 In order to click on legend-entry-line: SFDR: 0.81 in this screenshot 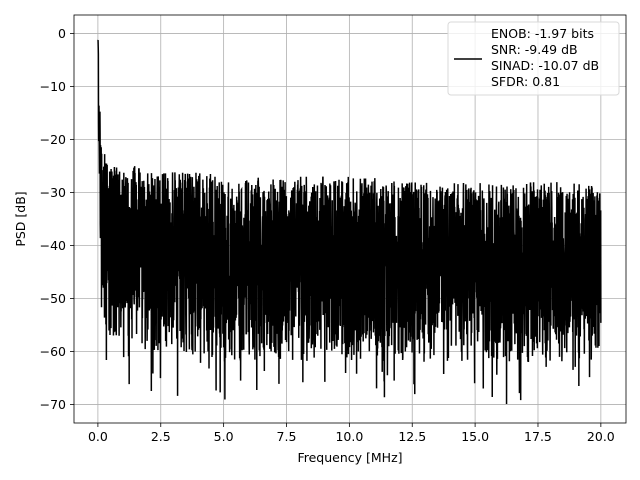, I will do `click(525, 81)`.